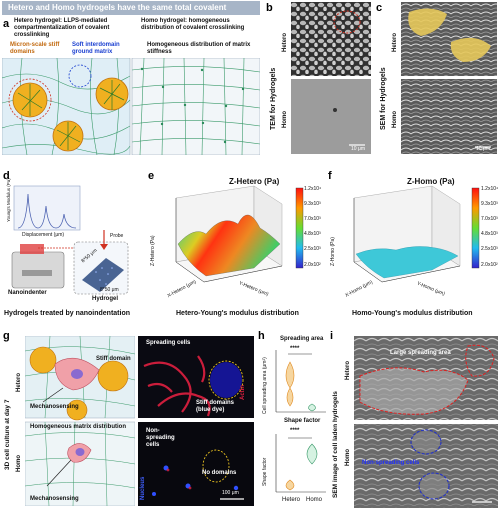 This screenshot has height=513, width=500. What do you see at coordinates (332, 336) in the screenshot?
I see `panel-i-letter: i` at bounding box center [332, 336].